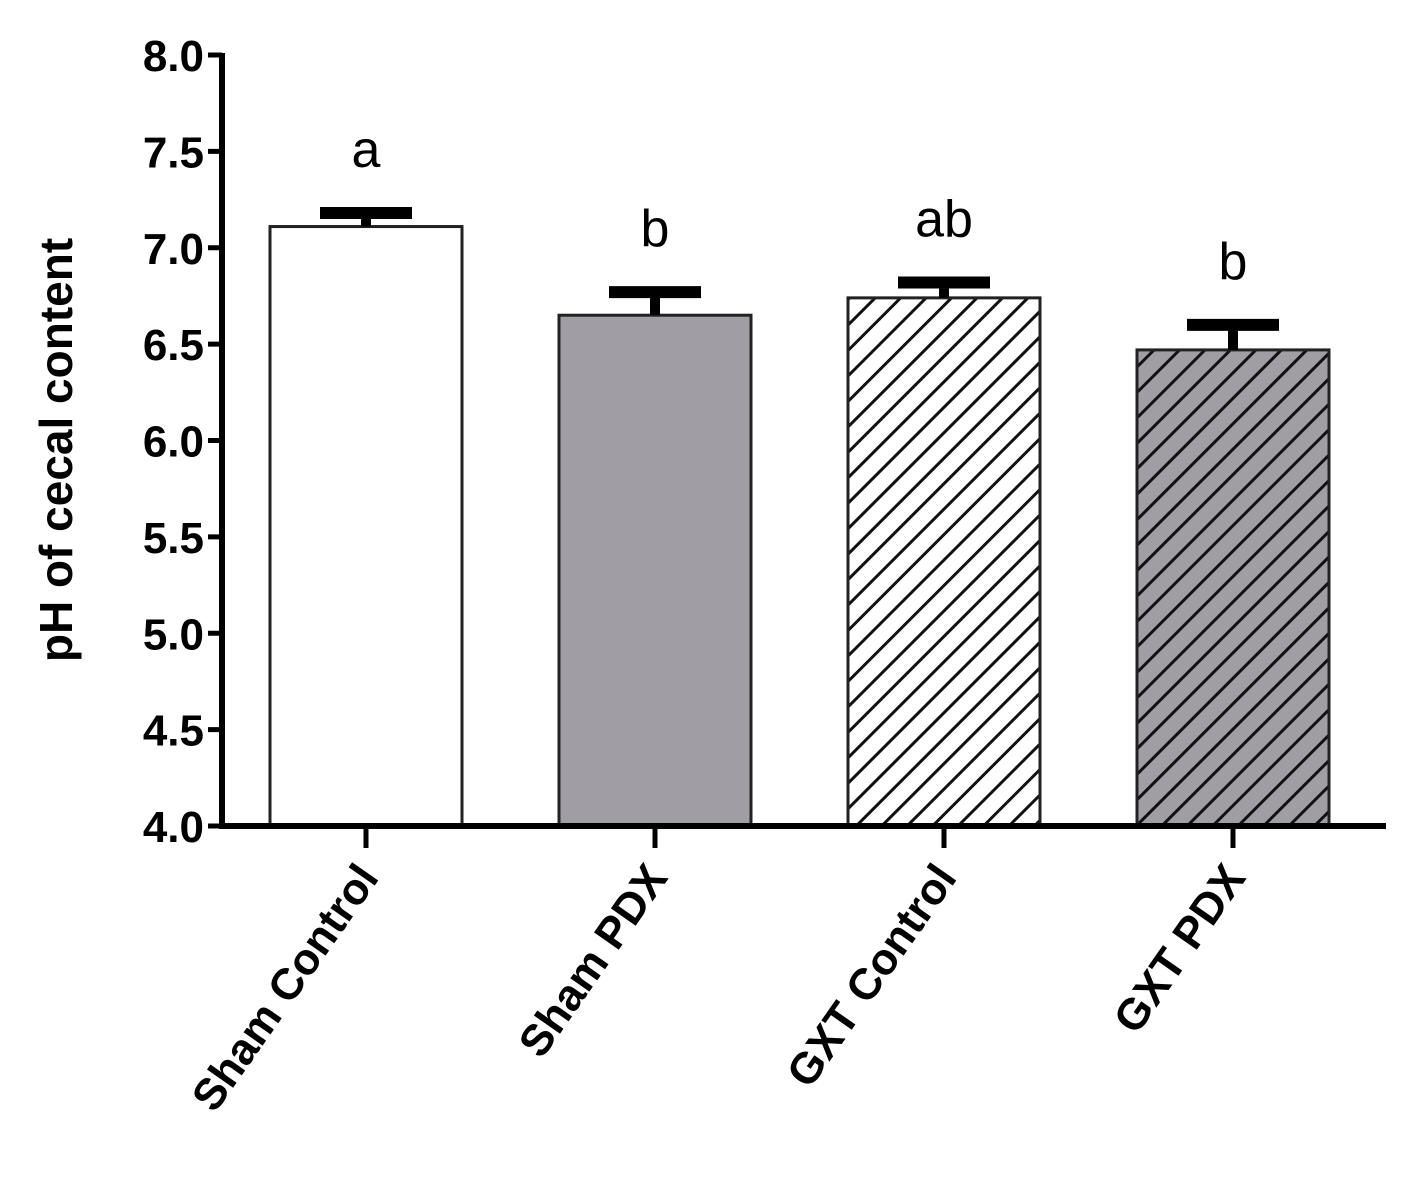  What do you see at coordinates (286, 988) in the screenshot?
I see `x-tick-label: Sham Control` at bounding box center [286, 988].